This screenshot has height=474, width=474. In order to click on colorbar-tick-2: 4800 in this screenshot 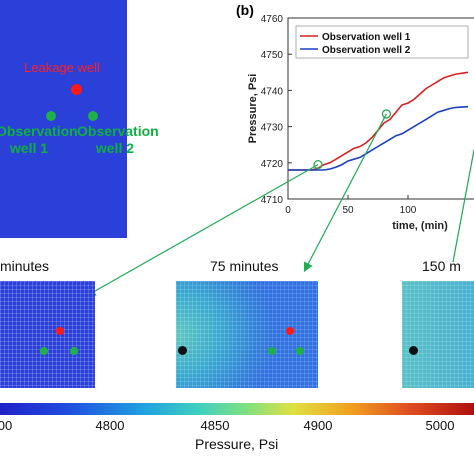, I will do `click(110, 425)`.